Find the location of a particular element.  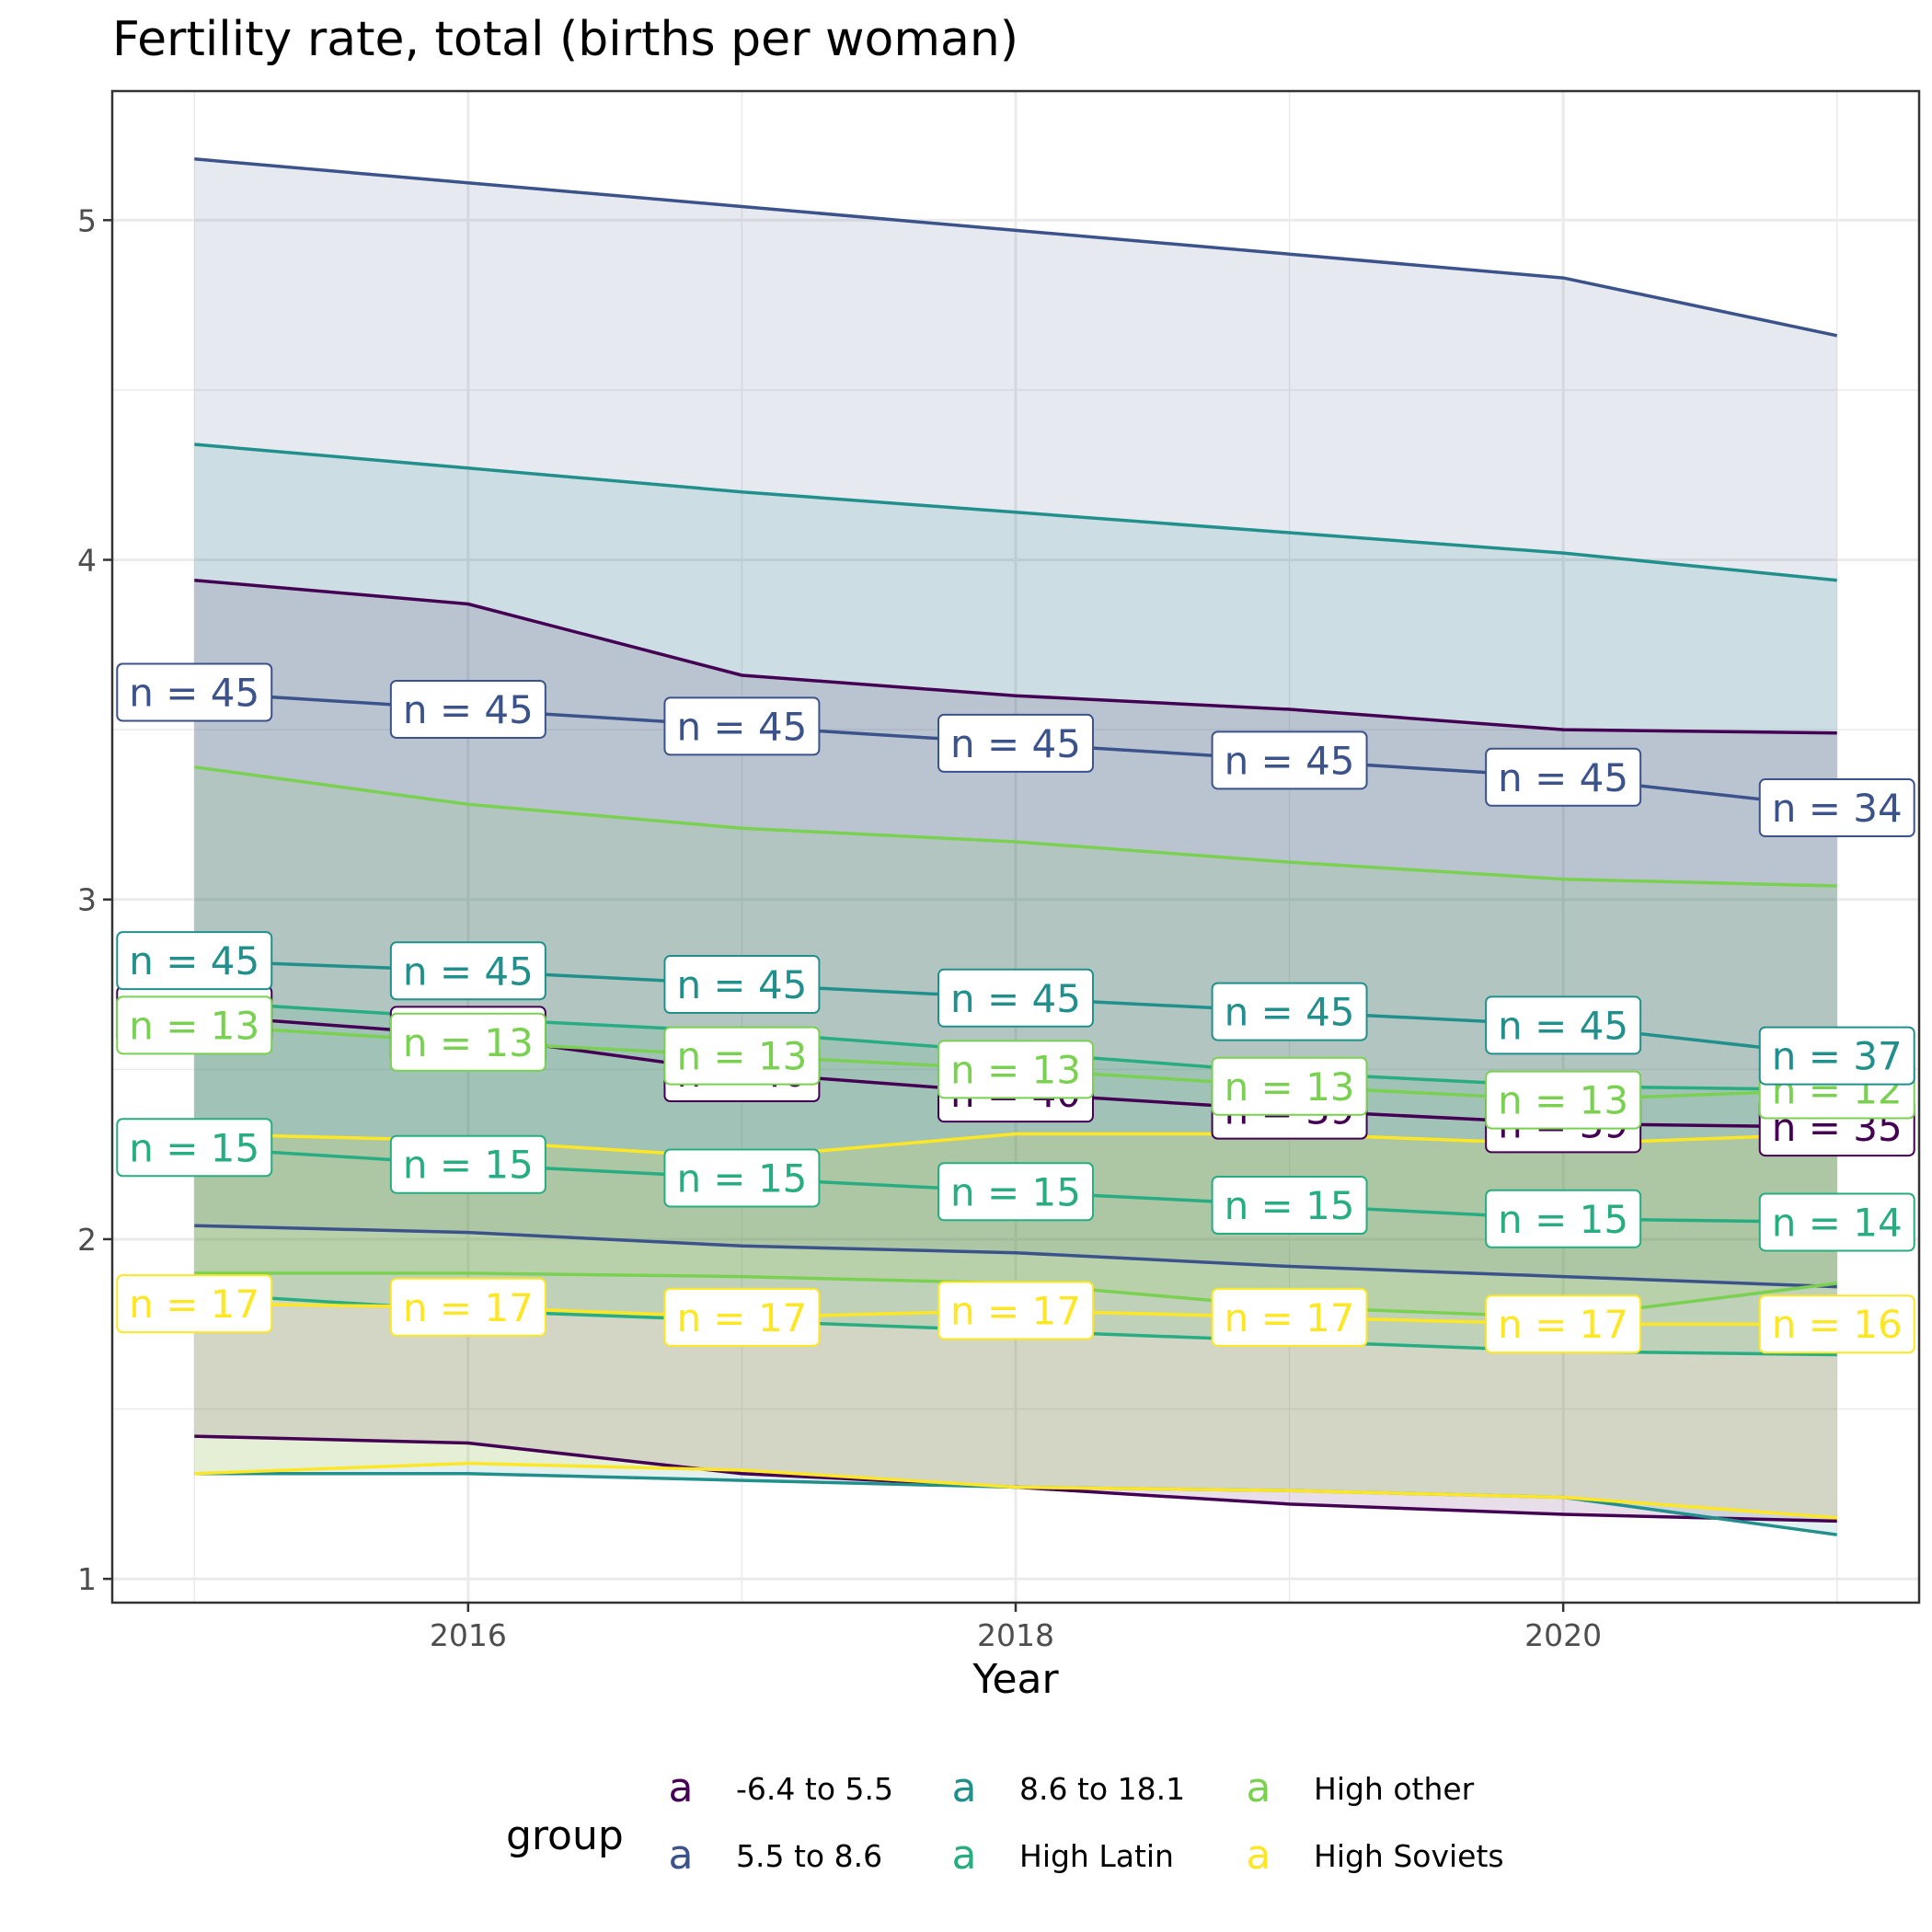

legend-label: 8.6 to 18.1 is located at coordinates (1102, 1789).